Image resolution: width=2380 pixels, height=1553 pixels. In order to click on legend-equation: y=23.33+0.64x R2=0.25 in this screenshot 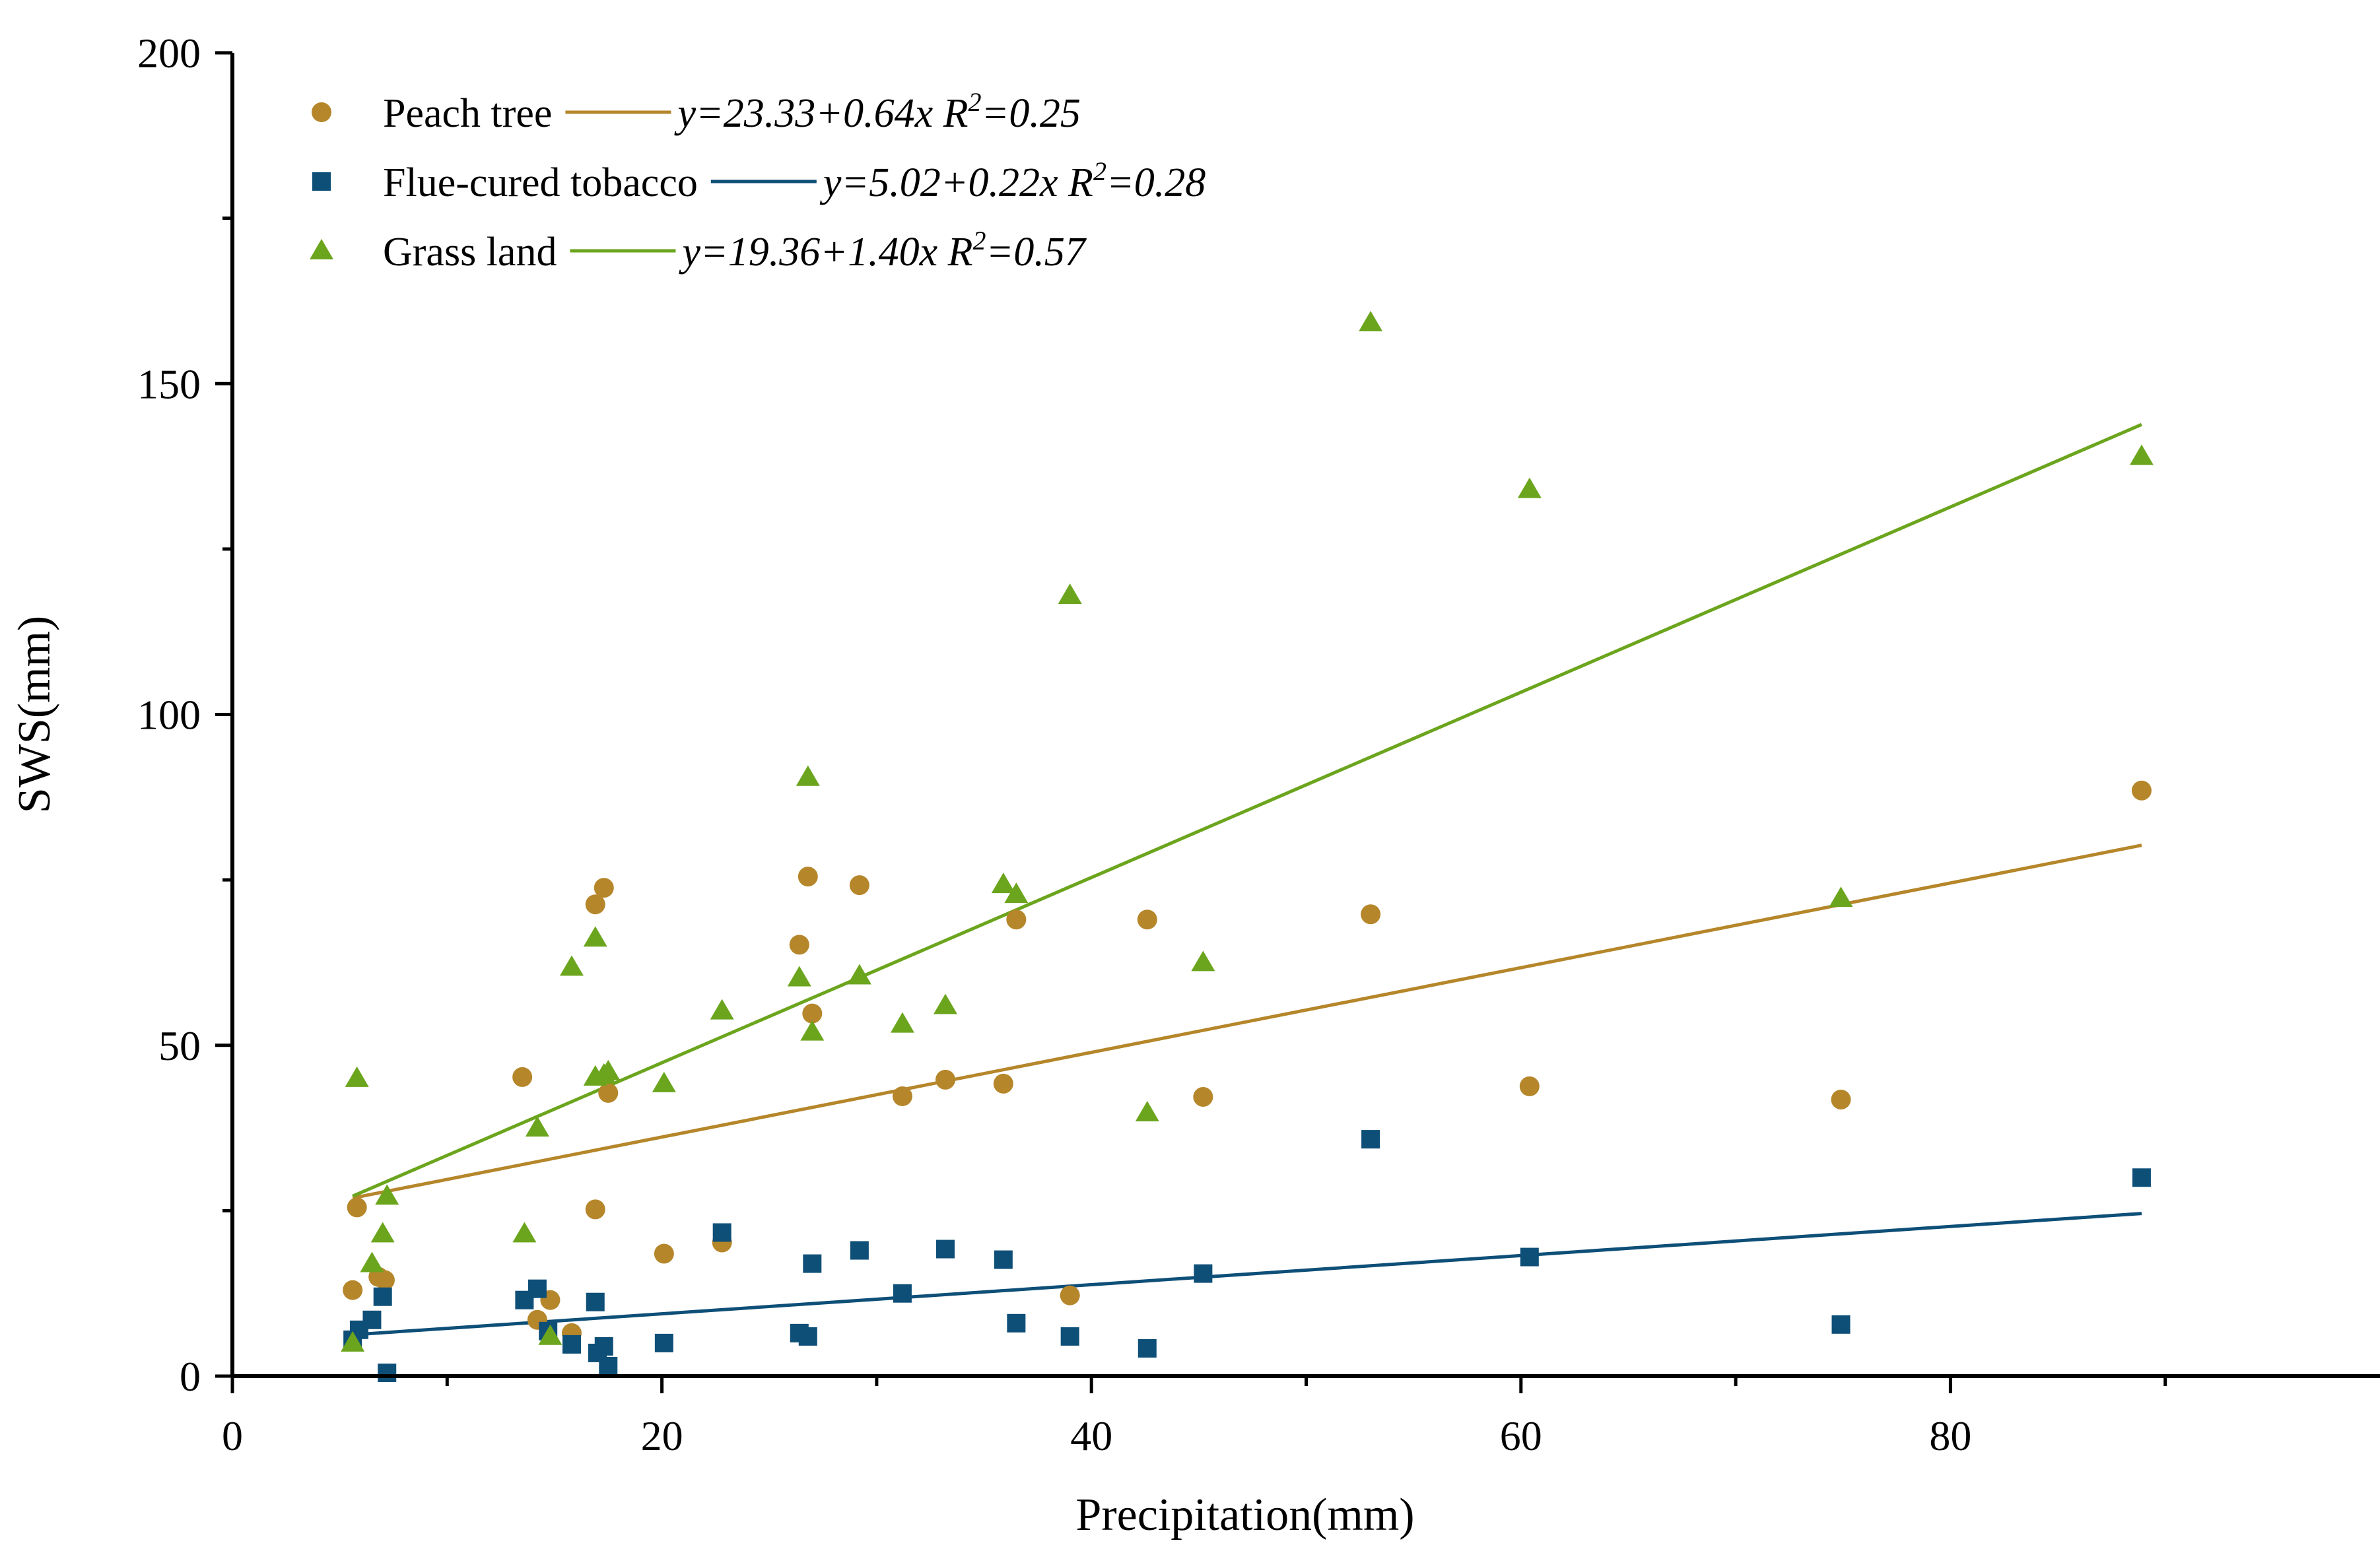, I will do `click(876, 111)`.